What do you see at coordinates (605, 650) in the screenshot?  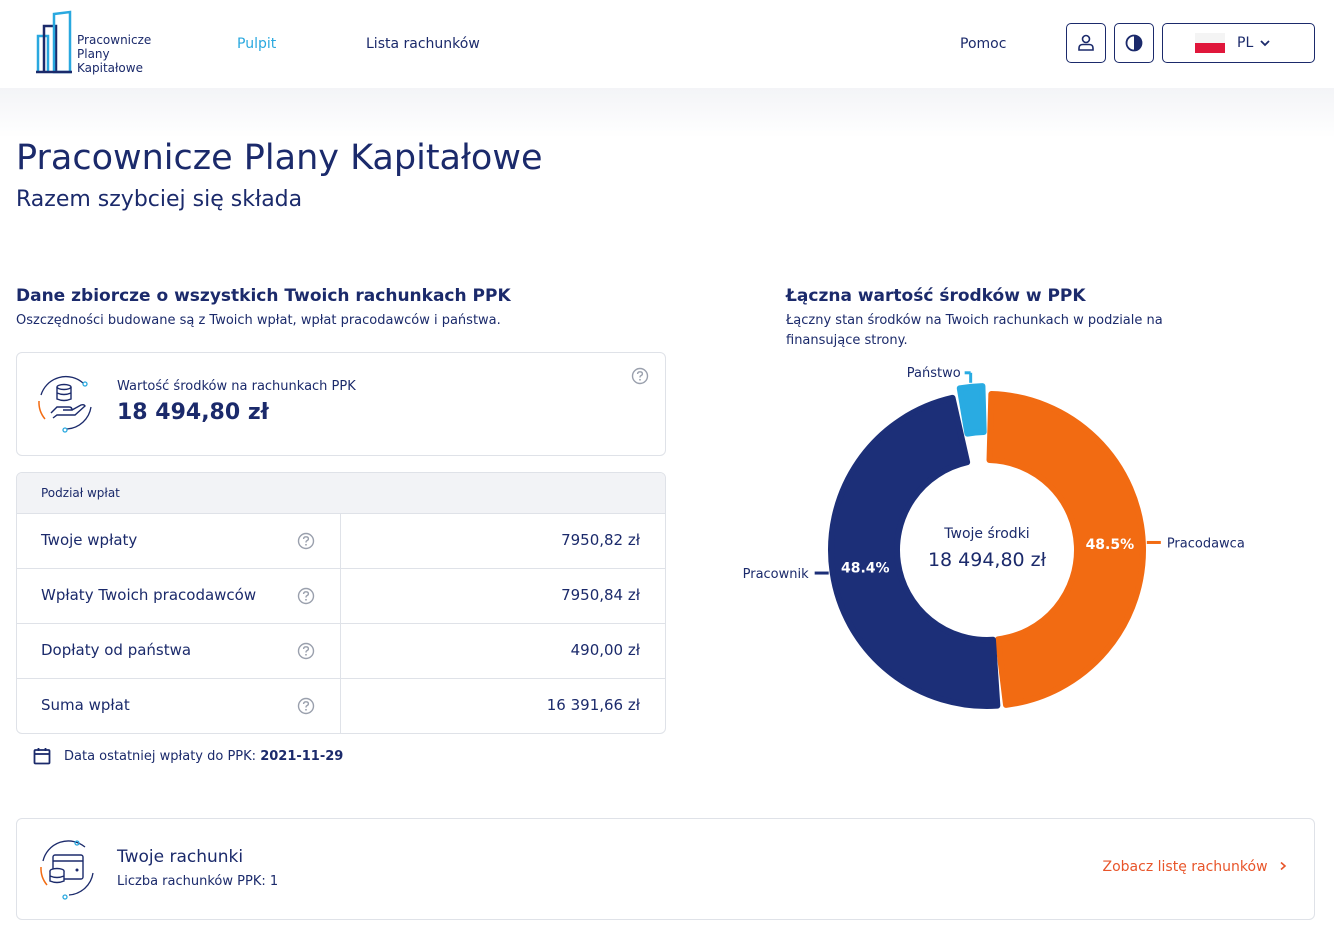 I see `row-amount: 490,00 zł` at bounding box center [605, 650].